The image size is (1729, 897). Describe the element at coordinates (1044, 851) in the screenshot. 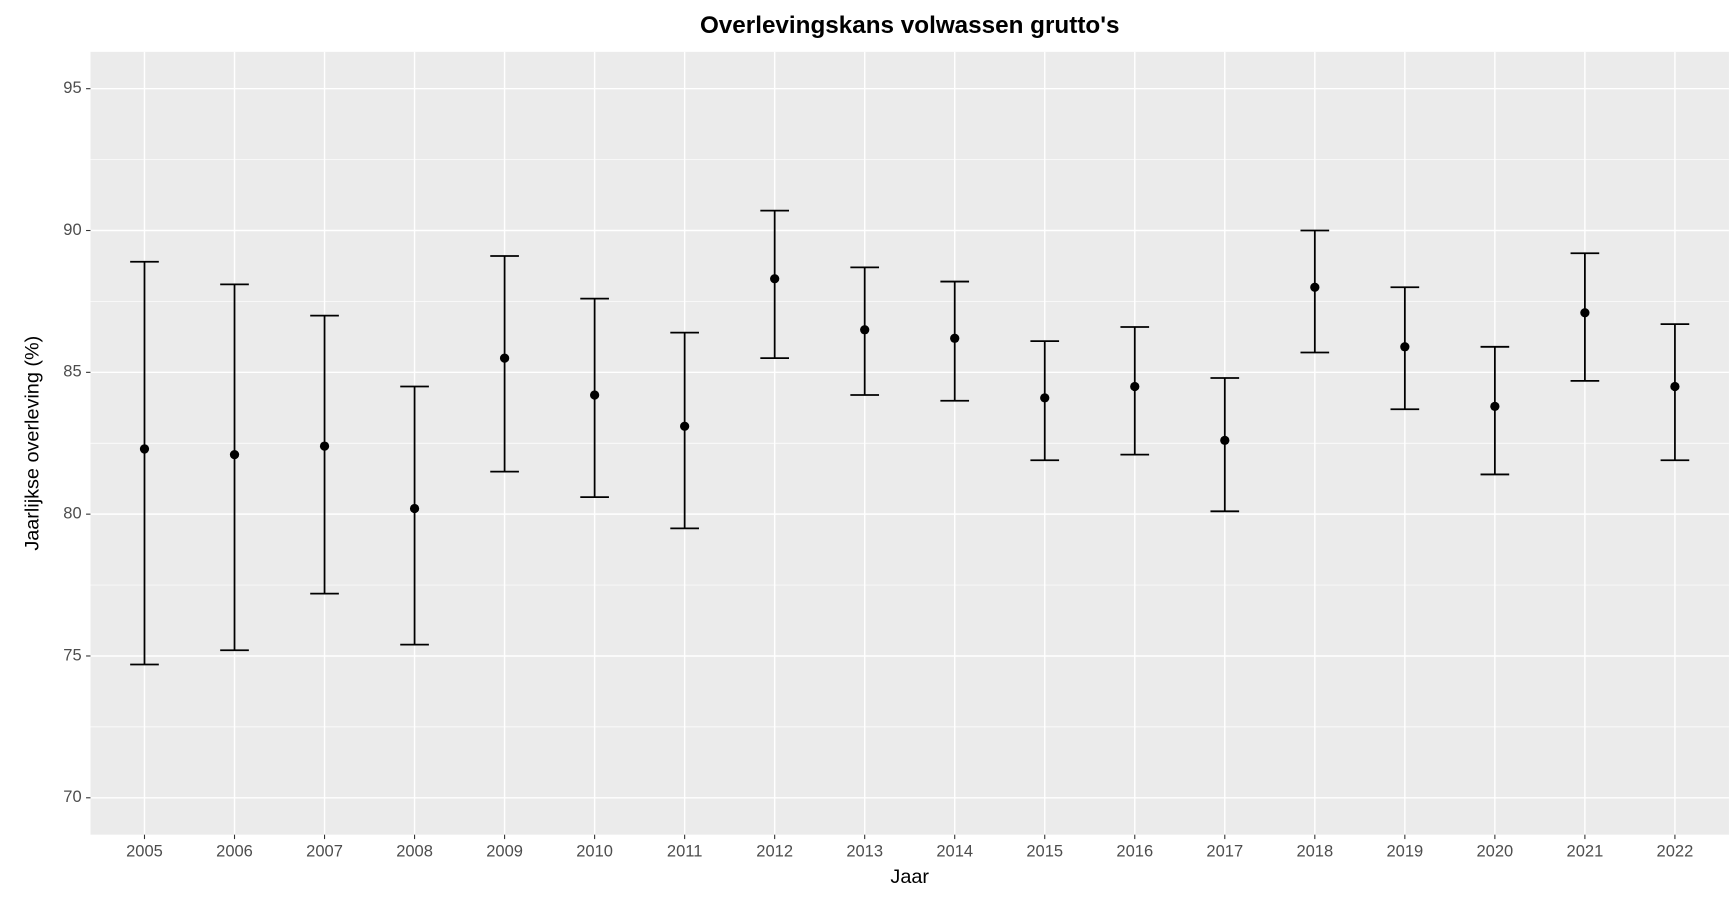

I see `x-tick-label: 2015` at that location.